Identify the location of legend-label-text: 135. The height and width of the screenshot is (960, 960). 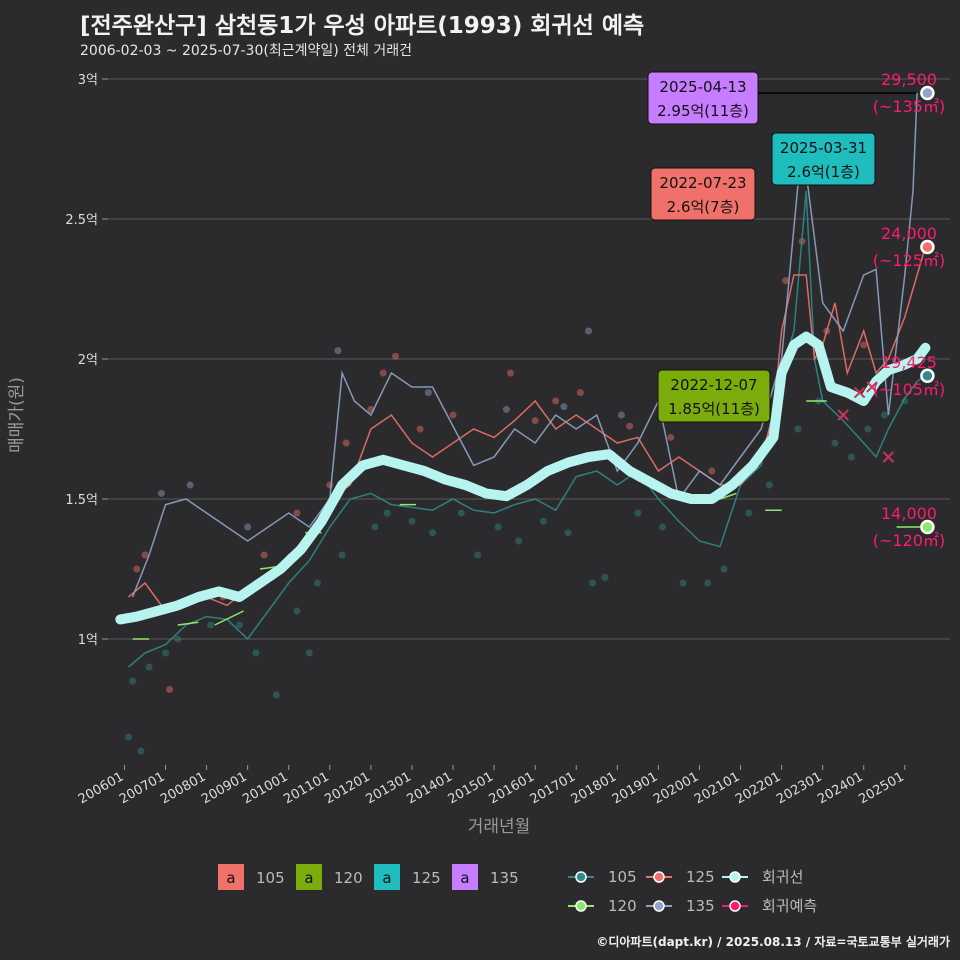
(504, 878).